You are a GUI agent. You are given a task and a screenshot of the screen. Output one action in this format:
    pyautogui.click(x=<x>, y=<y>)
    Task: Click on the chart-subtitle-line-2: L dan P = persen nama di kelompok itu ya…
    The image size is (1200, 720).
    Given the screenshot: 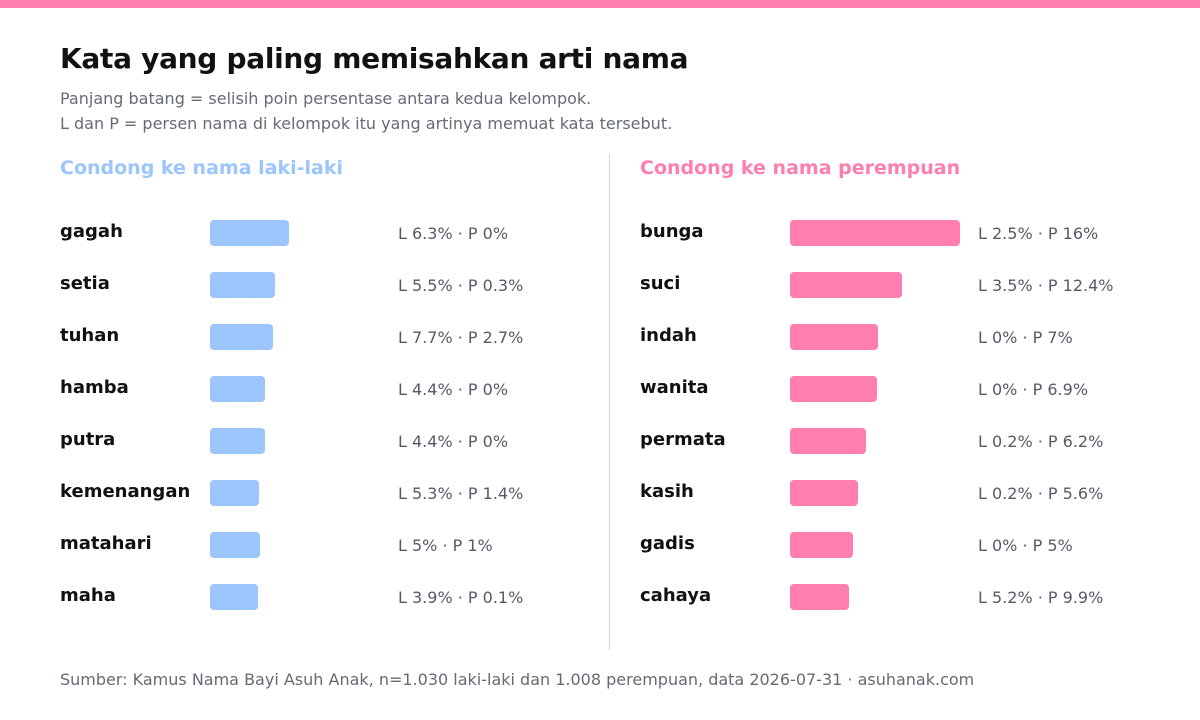 What is the action you would take?
    pyautogui.click(x=366, y=123)
    